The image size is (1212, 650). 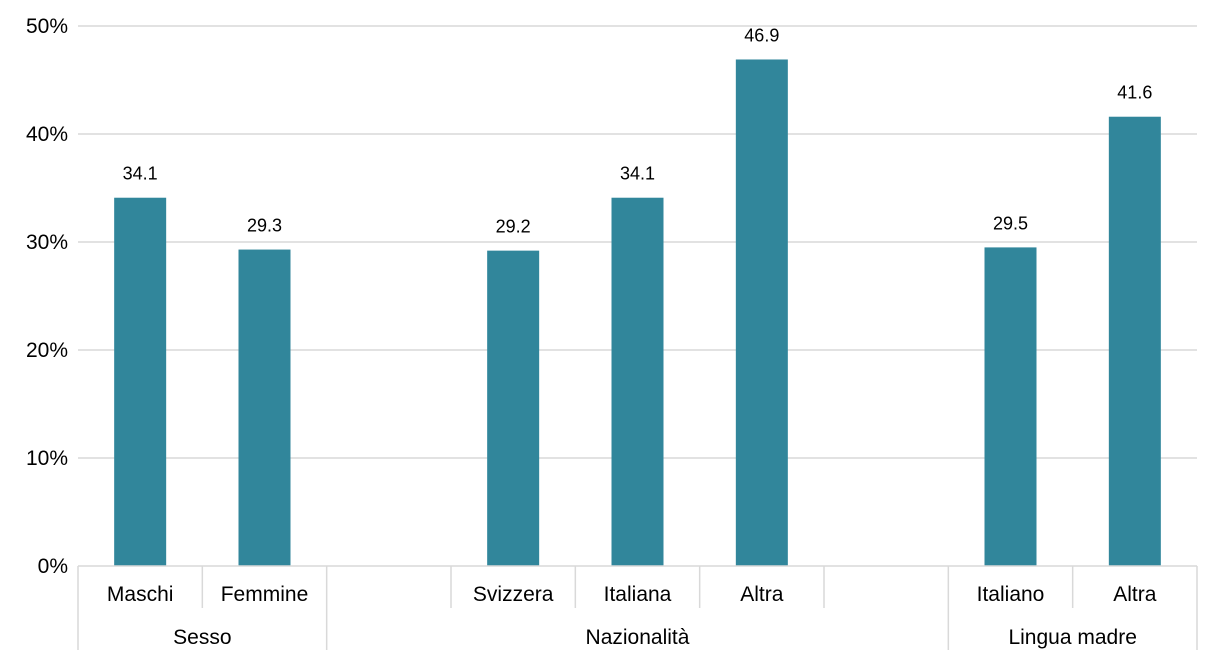 What do you see at coordinates (638, 637) in the screenshot?
I see `group-label: Nazionalità` at bounding box center [638, 637].